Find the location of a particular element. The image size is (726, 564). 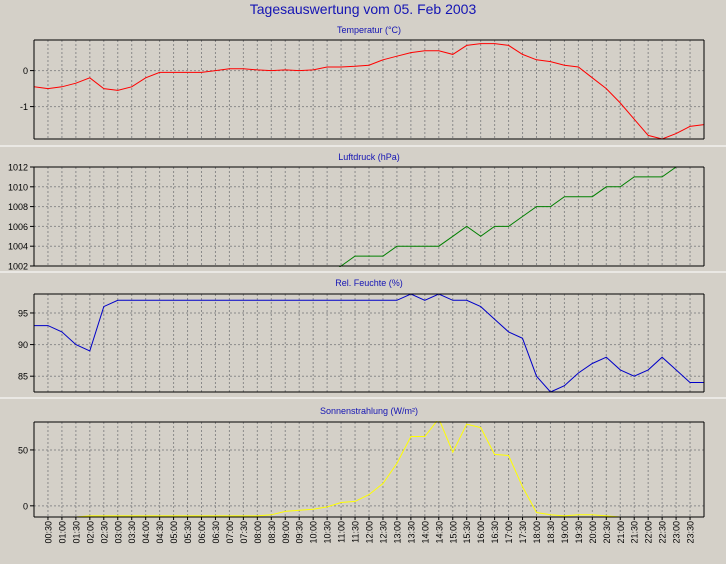

chart-title: Temperatur (°C) is located at coordinates (369, 30).